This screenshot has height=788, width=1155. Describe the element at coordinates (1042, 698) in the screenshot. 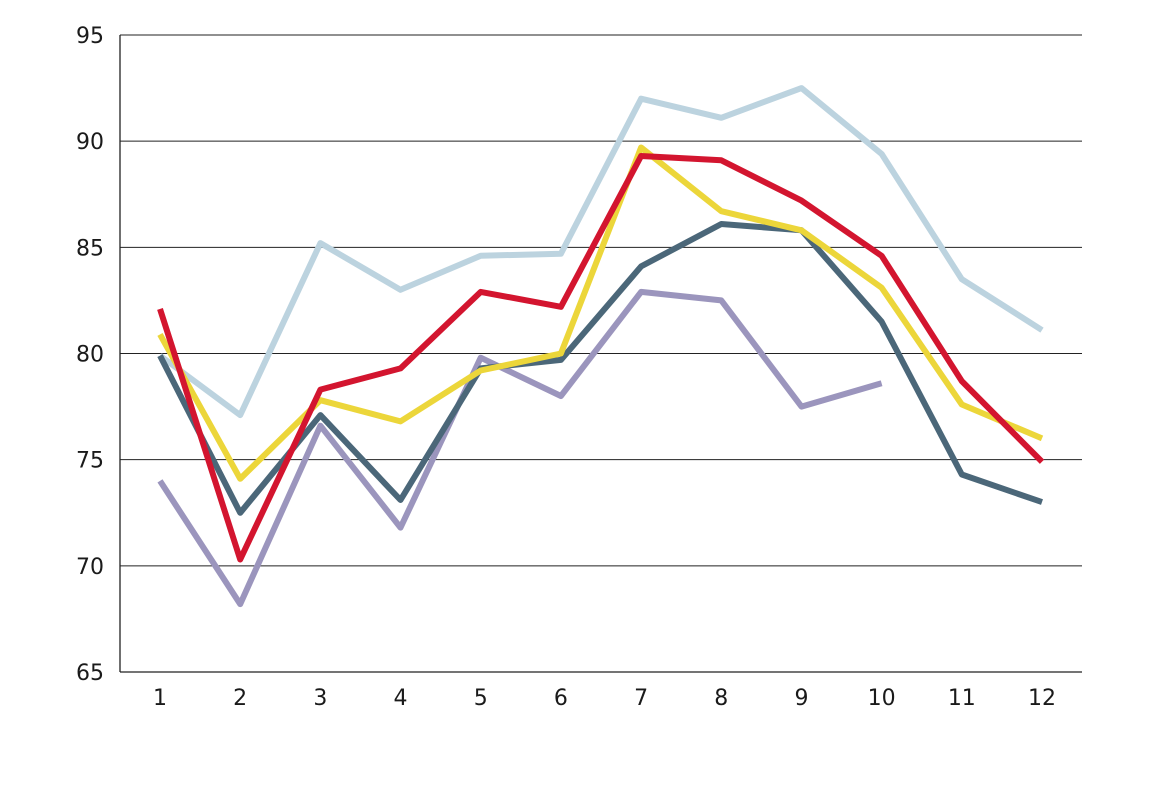

I see `x-tick-label: 12` at that location.